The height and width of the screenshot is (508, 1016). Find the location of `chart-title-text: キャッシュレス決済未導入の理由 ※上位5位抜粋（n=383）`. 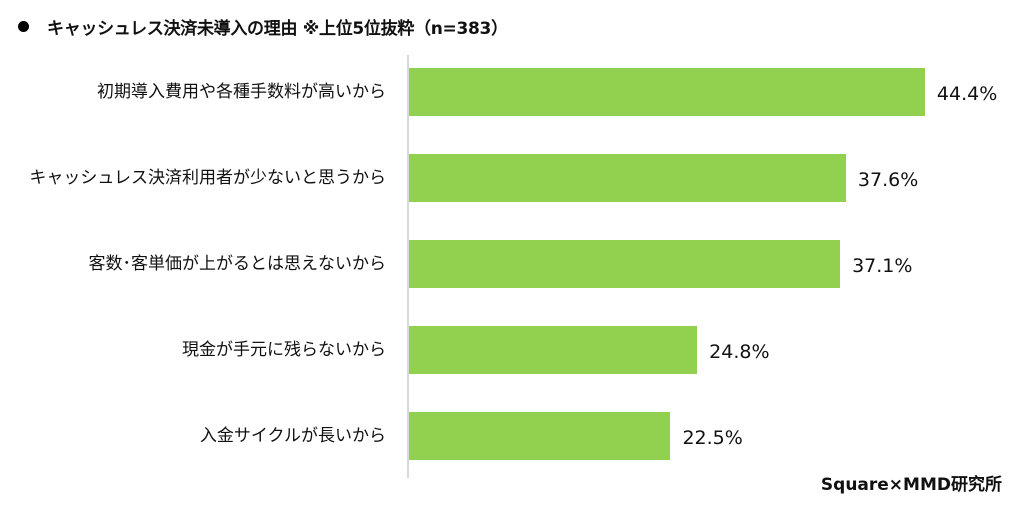

chart-title-text: キャッシュレス決済未導入の理由 ※上位5位抜粋（n=383） is located at coordinates (277, 29).